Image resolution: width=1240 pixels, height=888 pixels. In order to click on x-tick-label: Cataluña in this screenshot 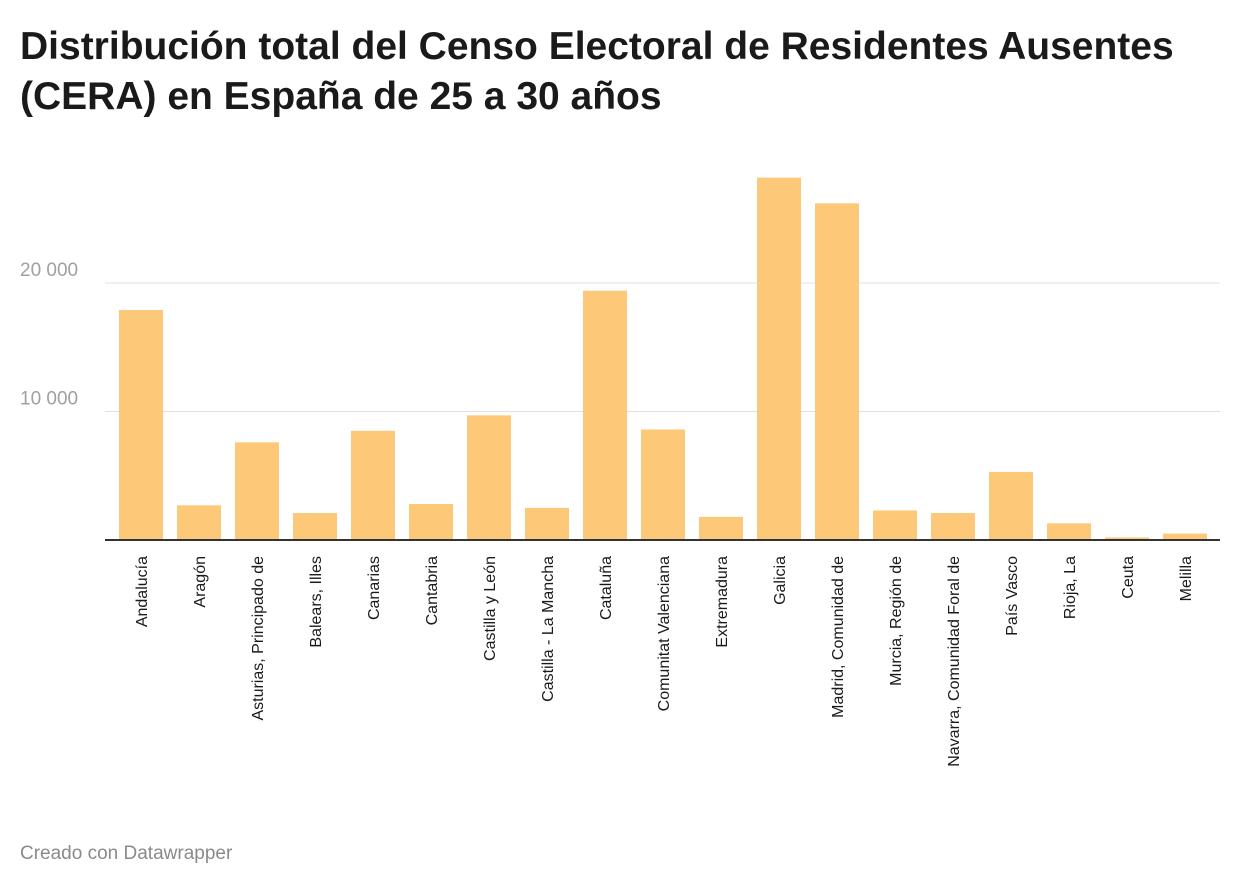, I will do `click(606, 588)`.